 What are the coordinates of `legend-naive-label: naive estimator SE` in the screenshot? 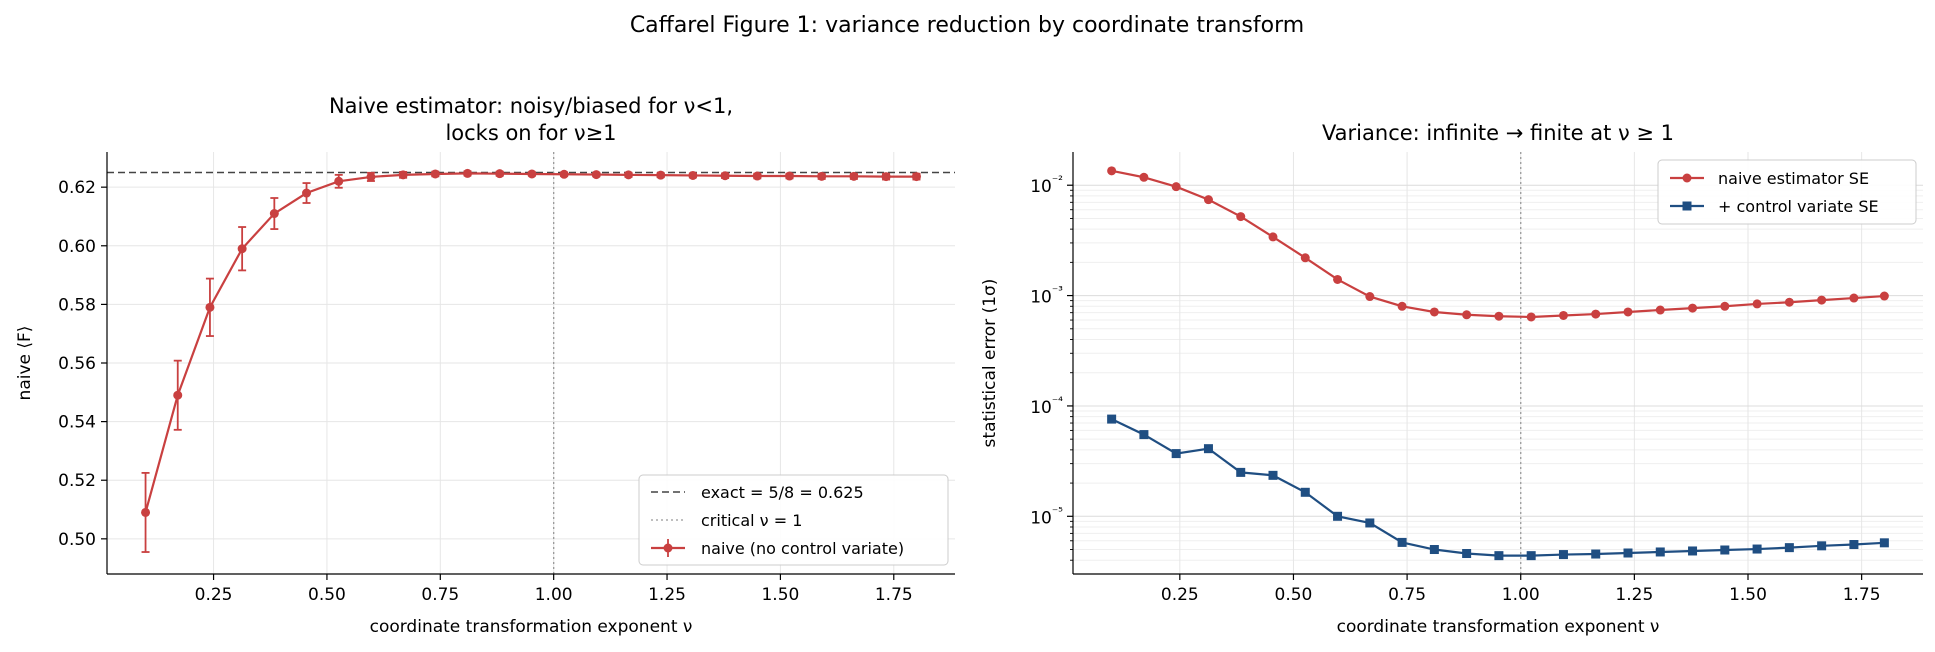 It's located at (1793, 178).